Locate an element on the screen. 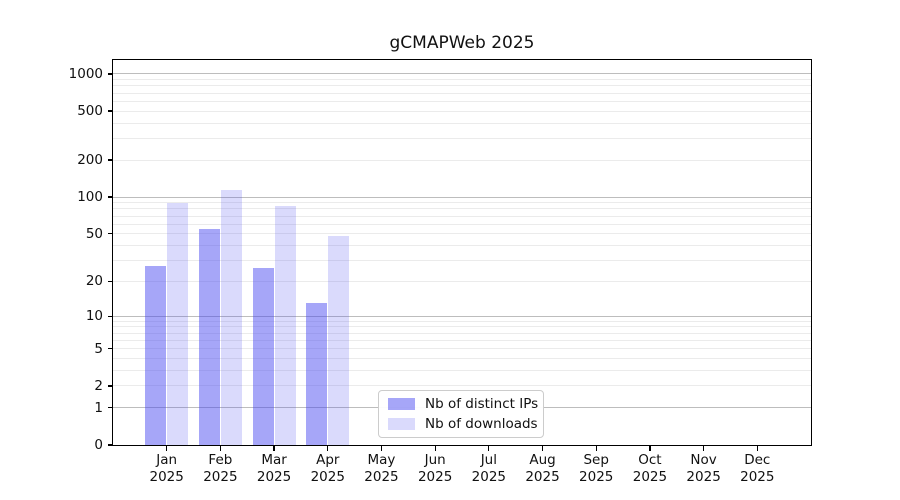 Image resolution: width=900 pixels, height=500 pixels. x-tick-month: Jun is located at coordinates (435, 460).